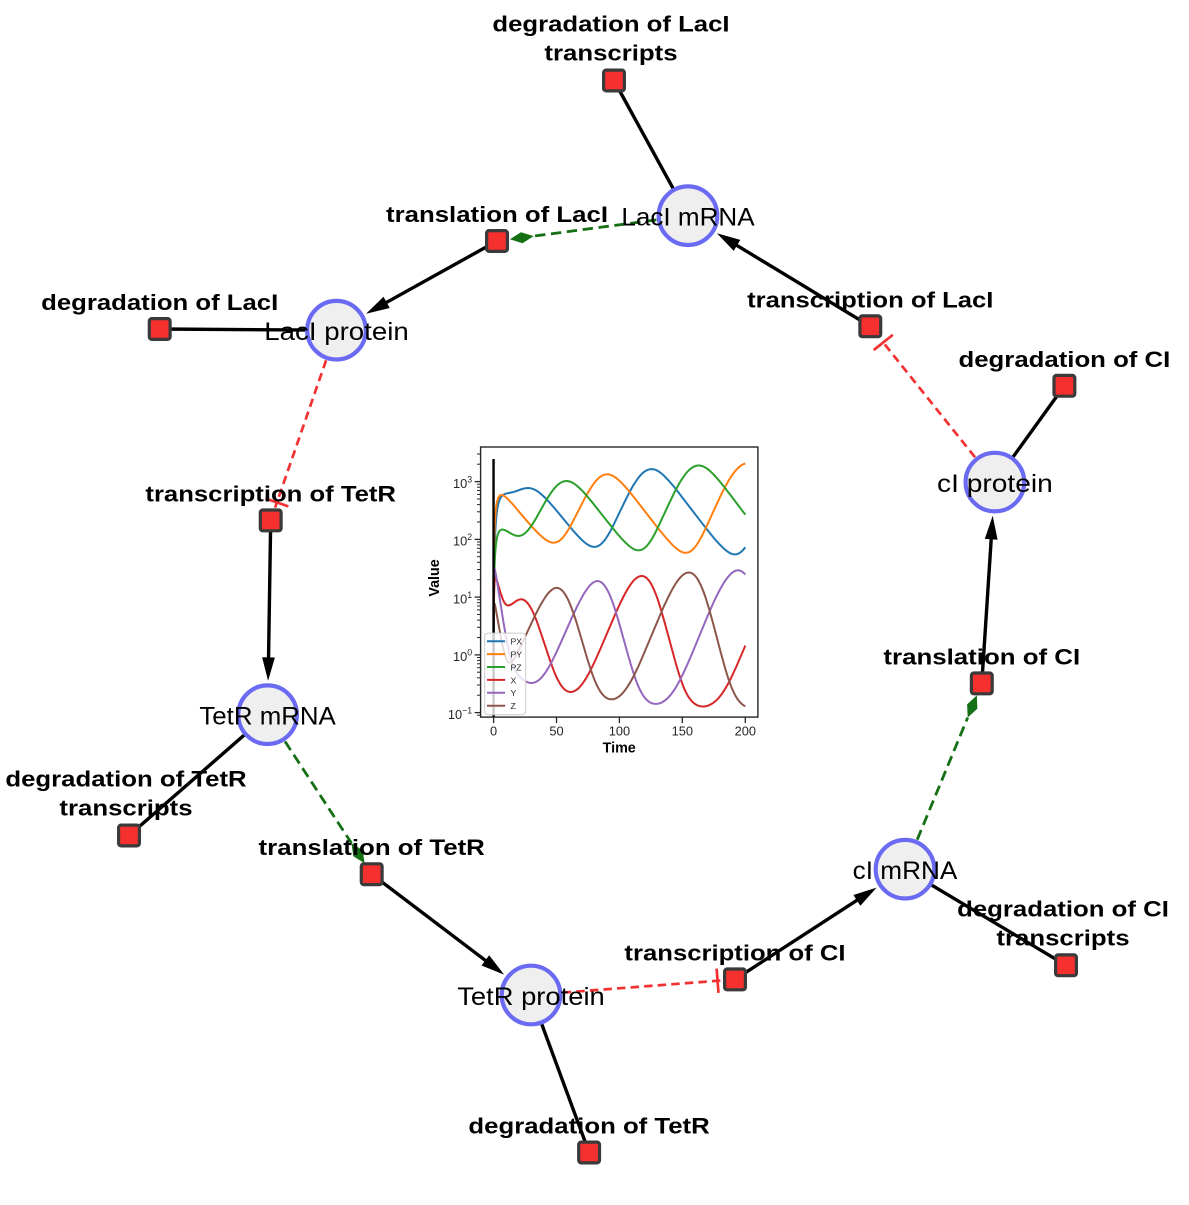 This screenshot has height=1205, width=1189. I want to click on svg-text: PZ, so click(517, 667).